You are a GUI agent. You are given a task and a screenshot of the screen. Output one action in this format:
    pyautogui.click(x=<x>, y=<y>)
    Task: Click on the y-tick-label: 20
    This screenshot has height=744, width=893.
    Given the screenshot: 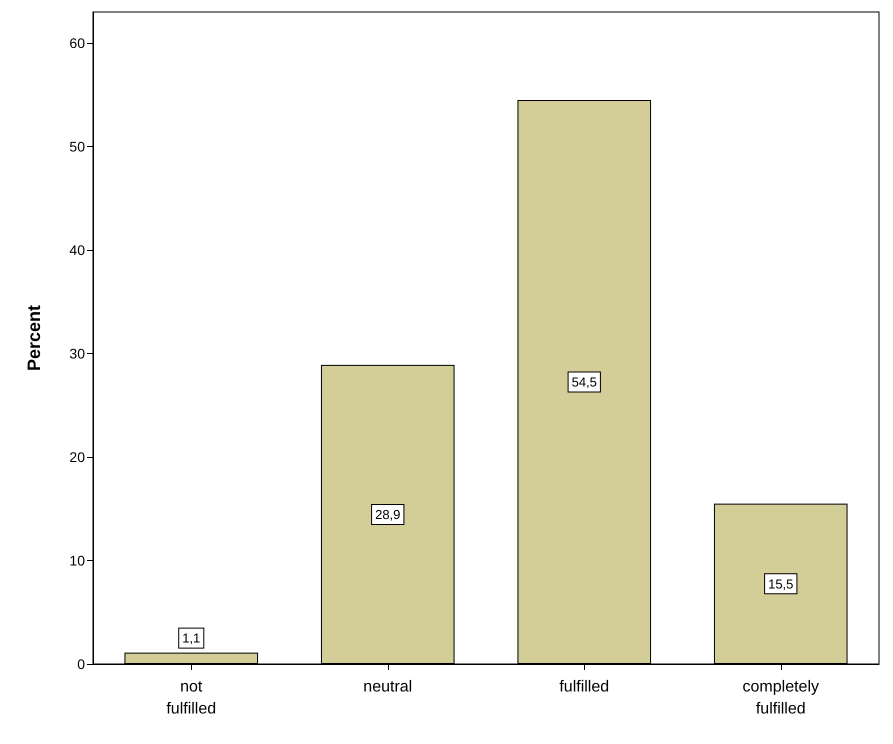 What is the action you would take?
    pyautogui.click(x=77, y=457)
    